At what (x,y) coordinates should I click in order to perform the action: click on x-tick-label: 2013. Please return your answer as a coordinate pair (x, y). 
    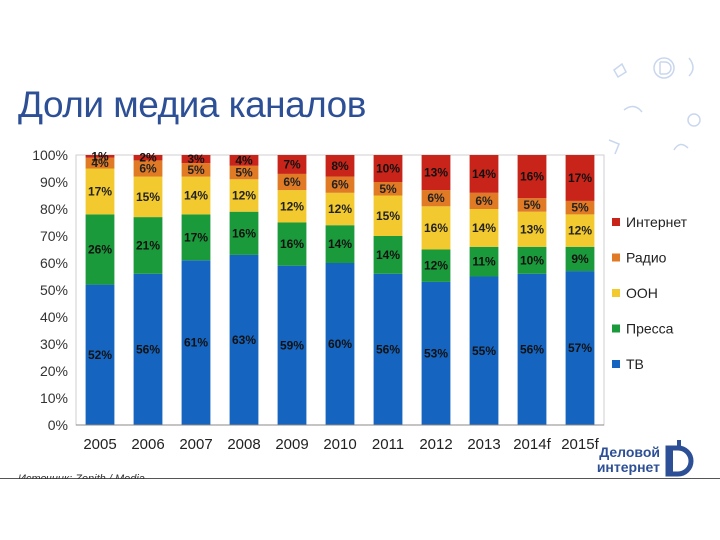
    Looking at the image, I should click on (483, 444).